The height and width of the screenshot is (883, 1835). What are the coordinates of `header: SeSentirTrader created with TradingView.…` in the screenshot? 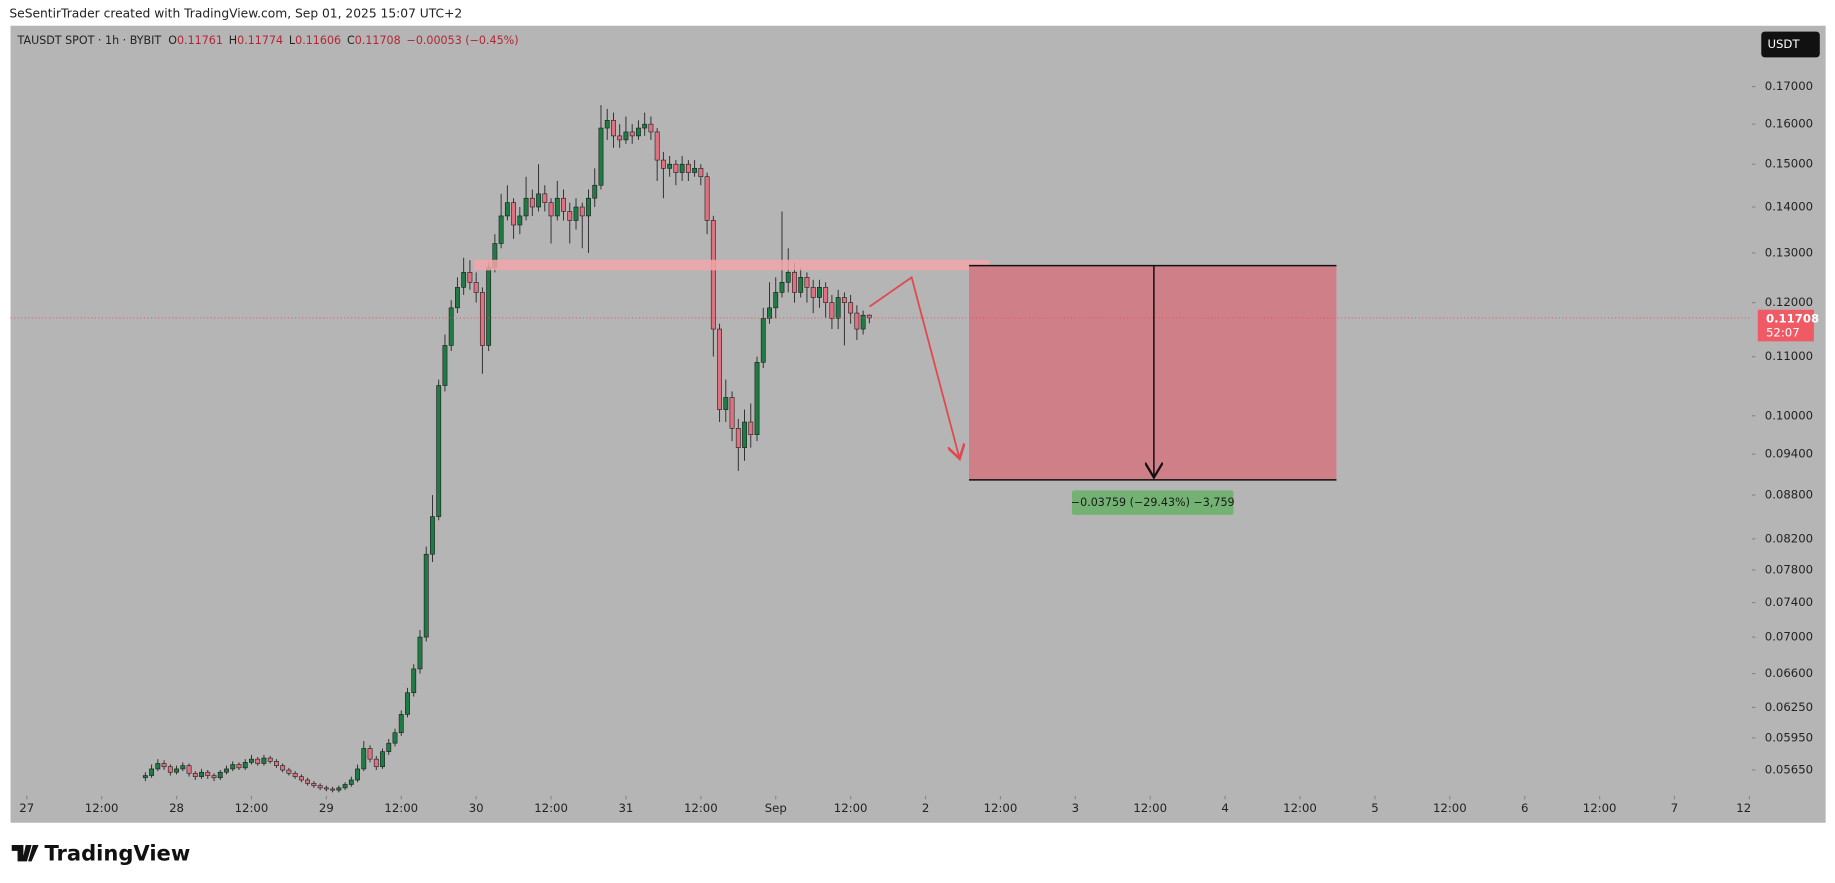 It's located at (235, 14).